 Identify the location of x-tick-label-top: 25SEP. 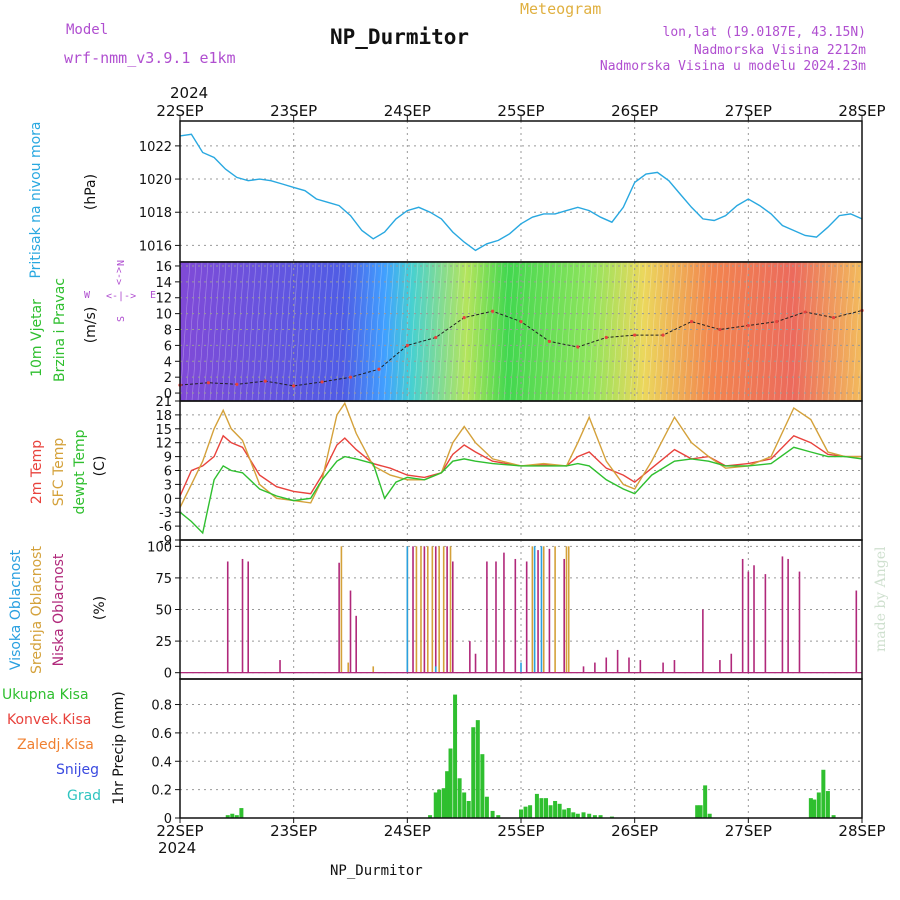
(520, 111).